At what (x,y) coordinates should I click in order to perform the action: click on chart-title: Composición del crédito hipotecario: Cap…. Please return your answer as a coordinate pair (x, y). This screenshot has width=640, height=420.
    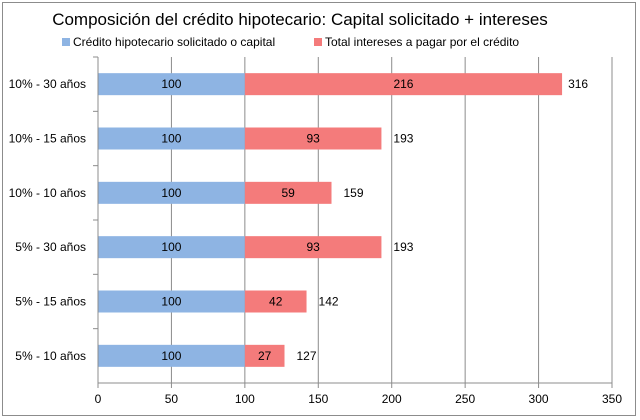
    Looking at the image, I should click on (300, 19).